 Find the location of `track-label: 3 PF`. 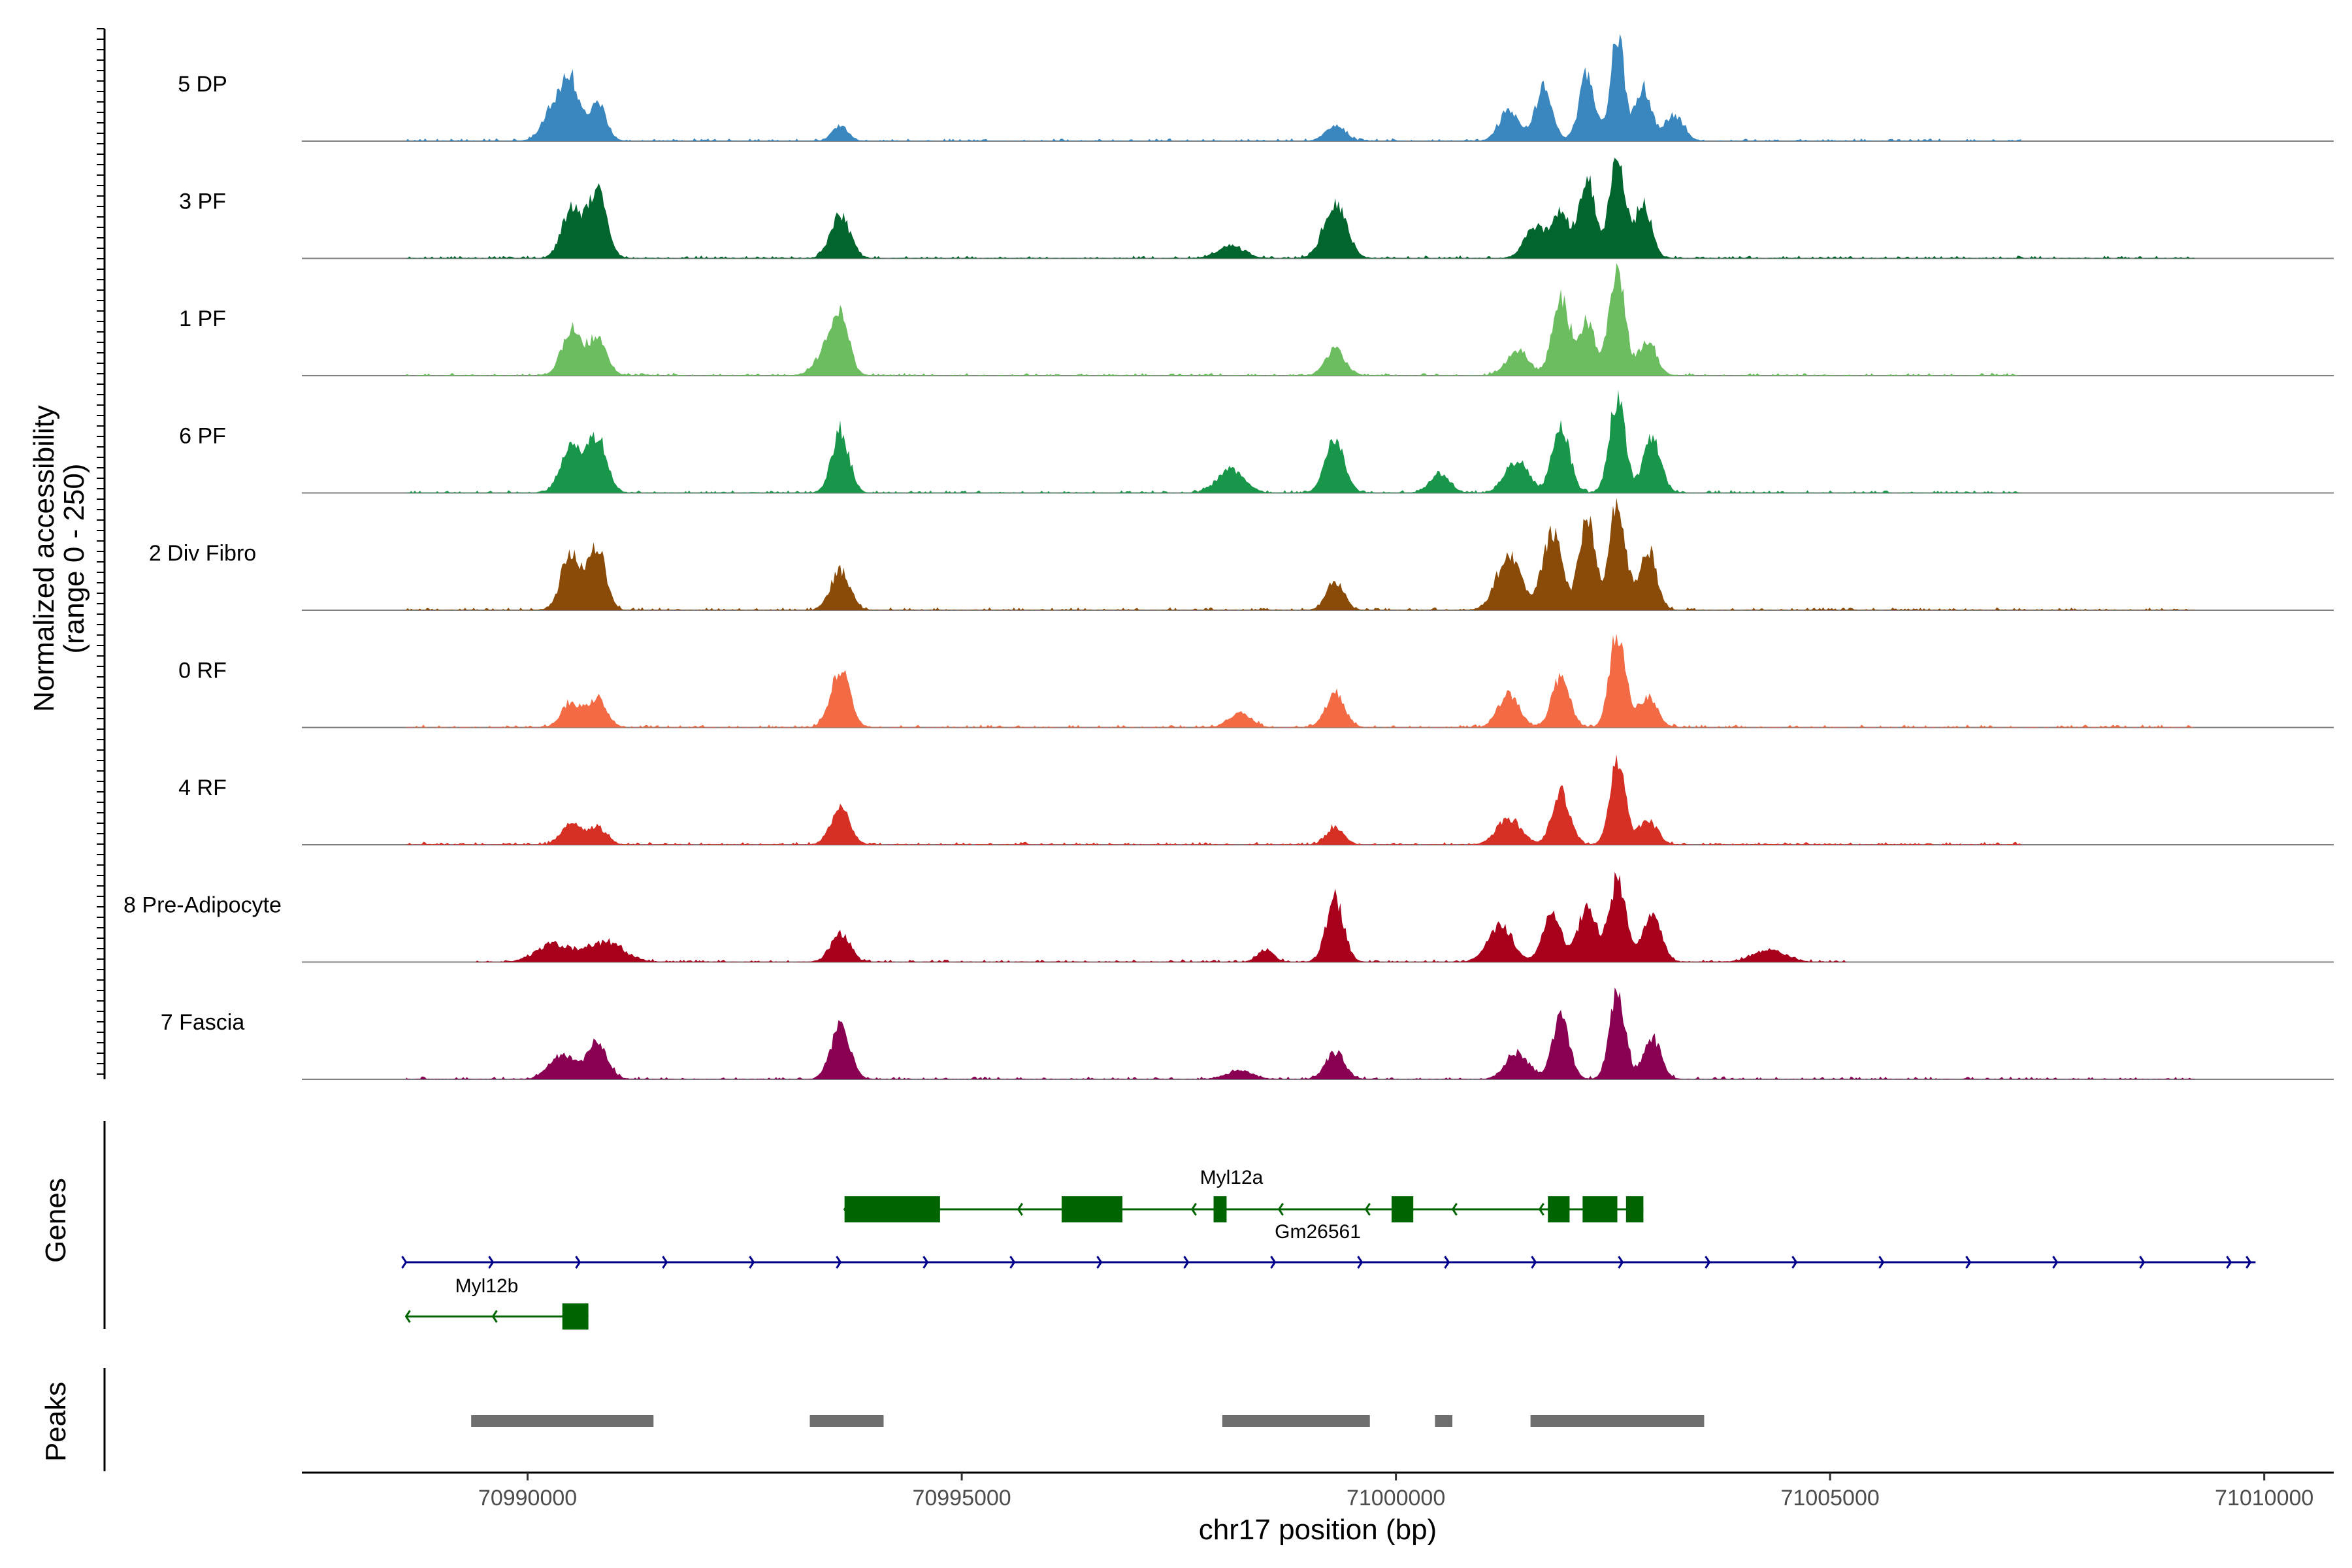

track-label: 3 PF is located at coordinates (202, 201).